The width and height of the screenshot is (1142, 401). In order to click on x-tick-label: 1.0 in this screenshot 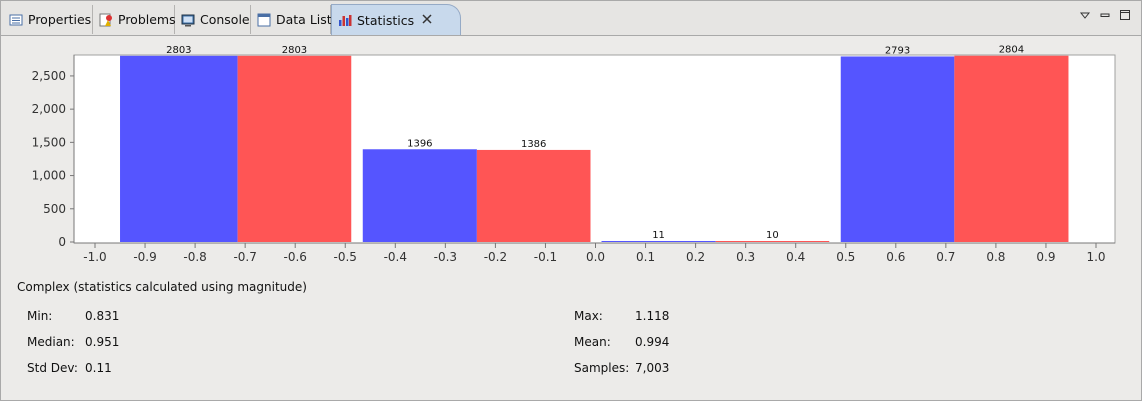, I will do `click(1095, 257)`.